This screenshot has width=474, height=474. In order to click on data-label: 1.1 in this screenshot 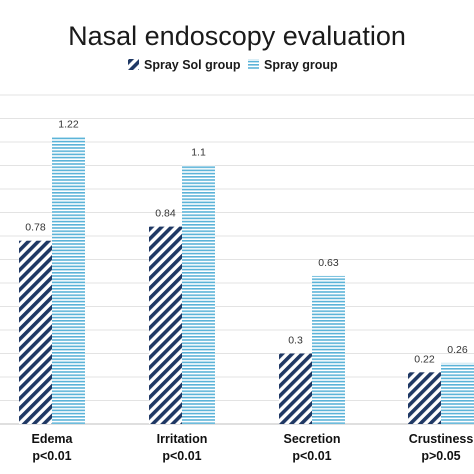, I will do `click(198, 153)`.